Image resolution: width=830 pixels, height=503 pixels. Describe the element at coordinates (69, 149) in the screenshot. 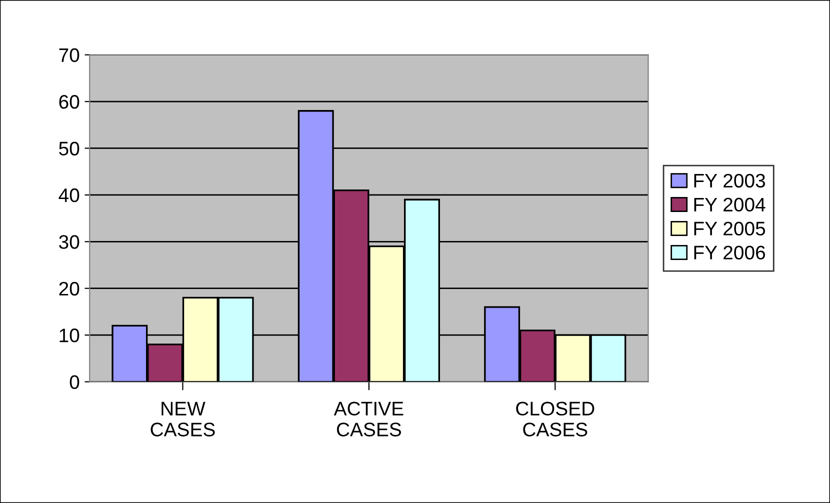

I see `y-tick-label: 50` at that location.